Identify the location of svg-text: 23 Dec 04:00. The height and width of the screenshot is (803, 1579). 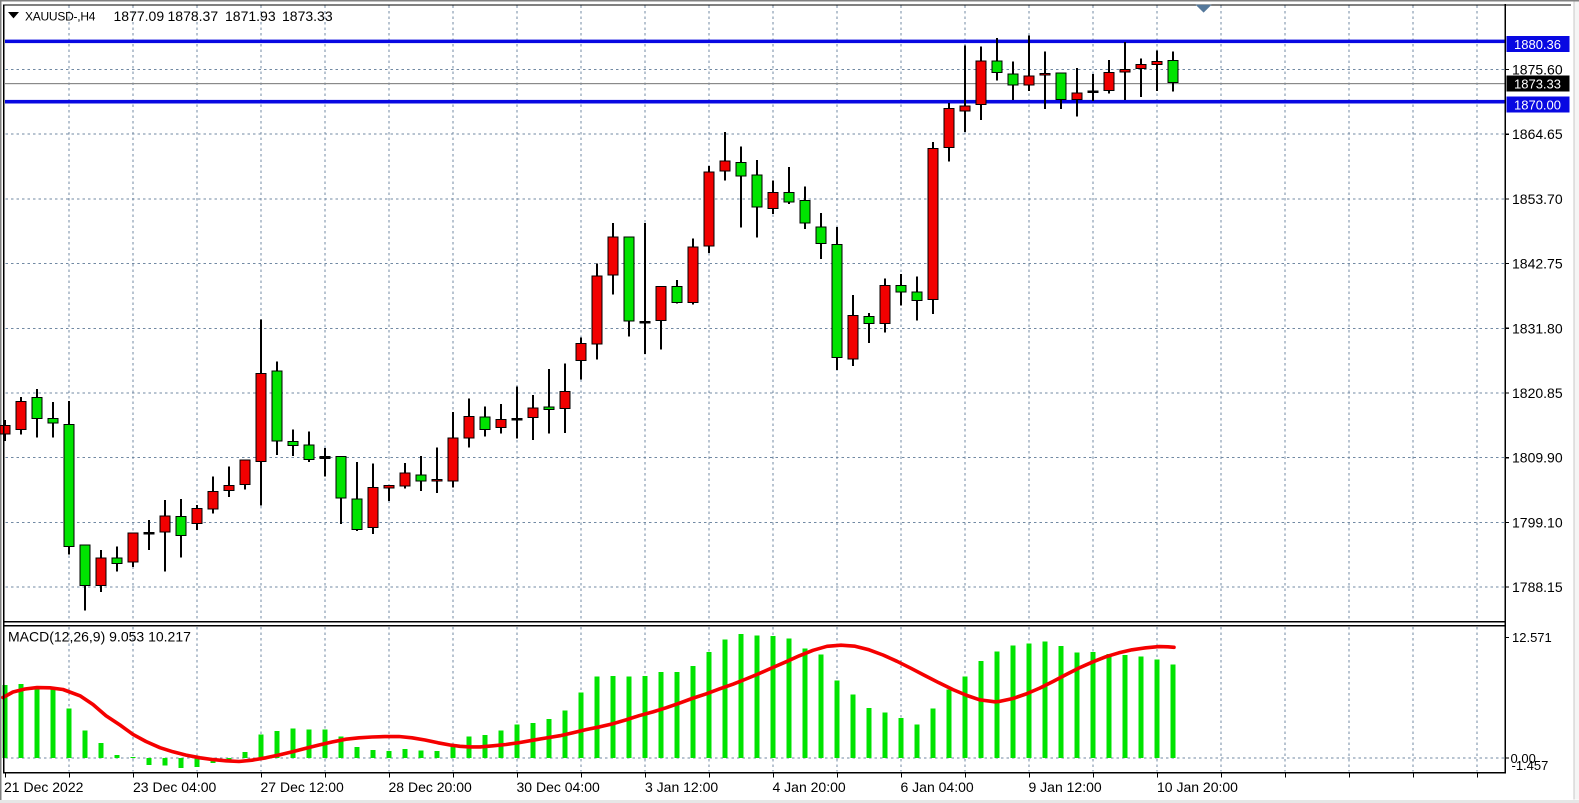
(174, 787).